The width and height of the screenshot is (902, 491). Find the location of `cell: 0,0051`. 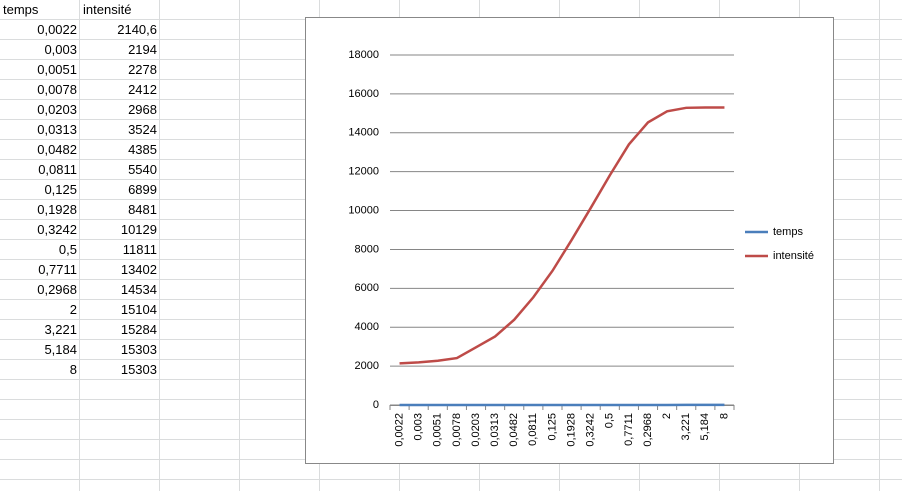

cell: 0,0051 is located at coordinates (57, 69).